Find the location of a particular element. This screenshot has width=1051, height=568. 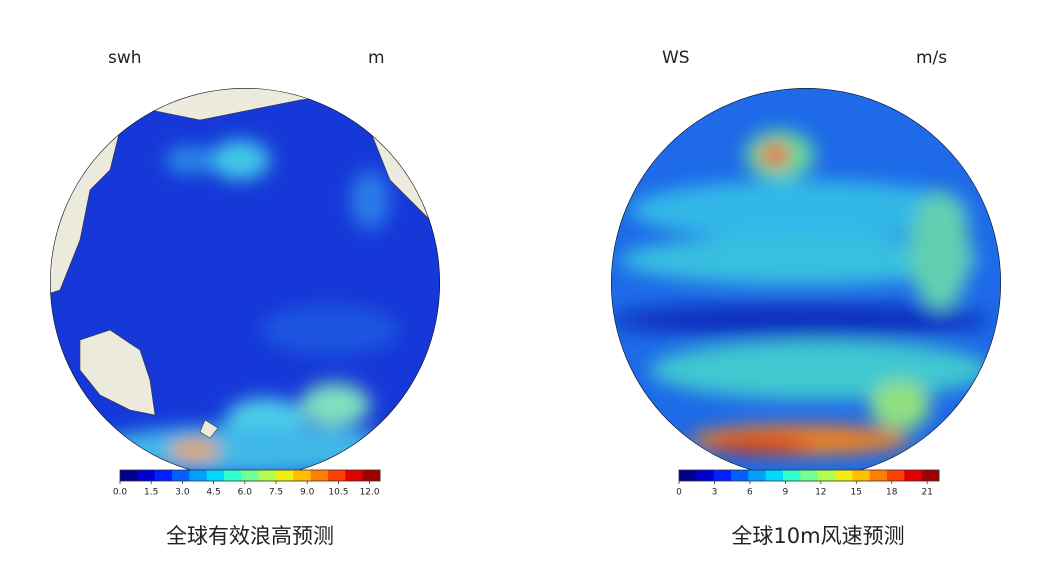

variable-label: swh is located at coordinates (125, 58).